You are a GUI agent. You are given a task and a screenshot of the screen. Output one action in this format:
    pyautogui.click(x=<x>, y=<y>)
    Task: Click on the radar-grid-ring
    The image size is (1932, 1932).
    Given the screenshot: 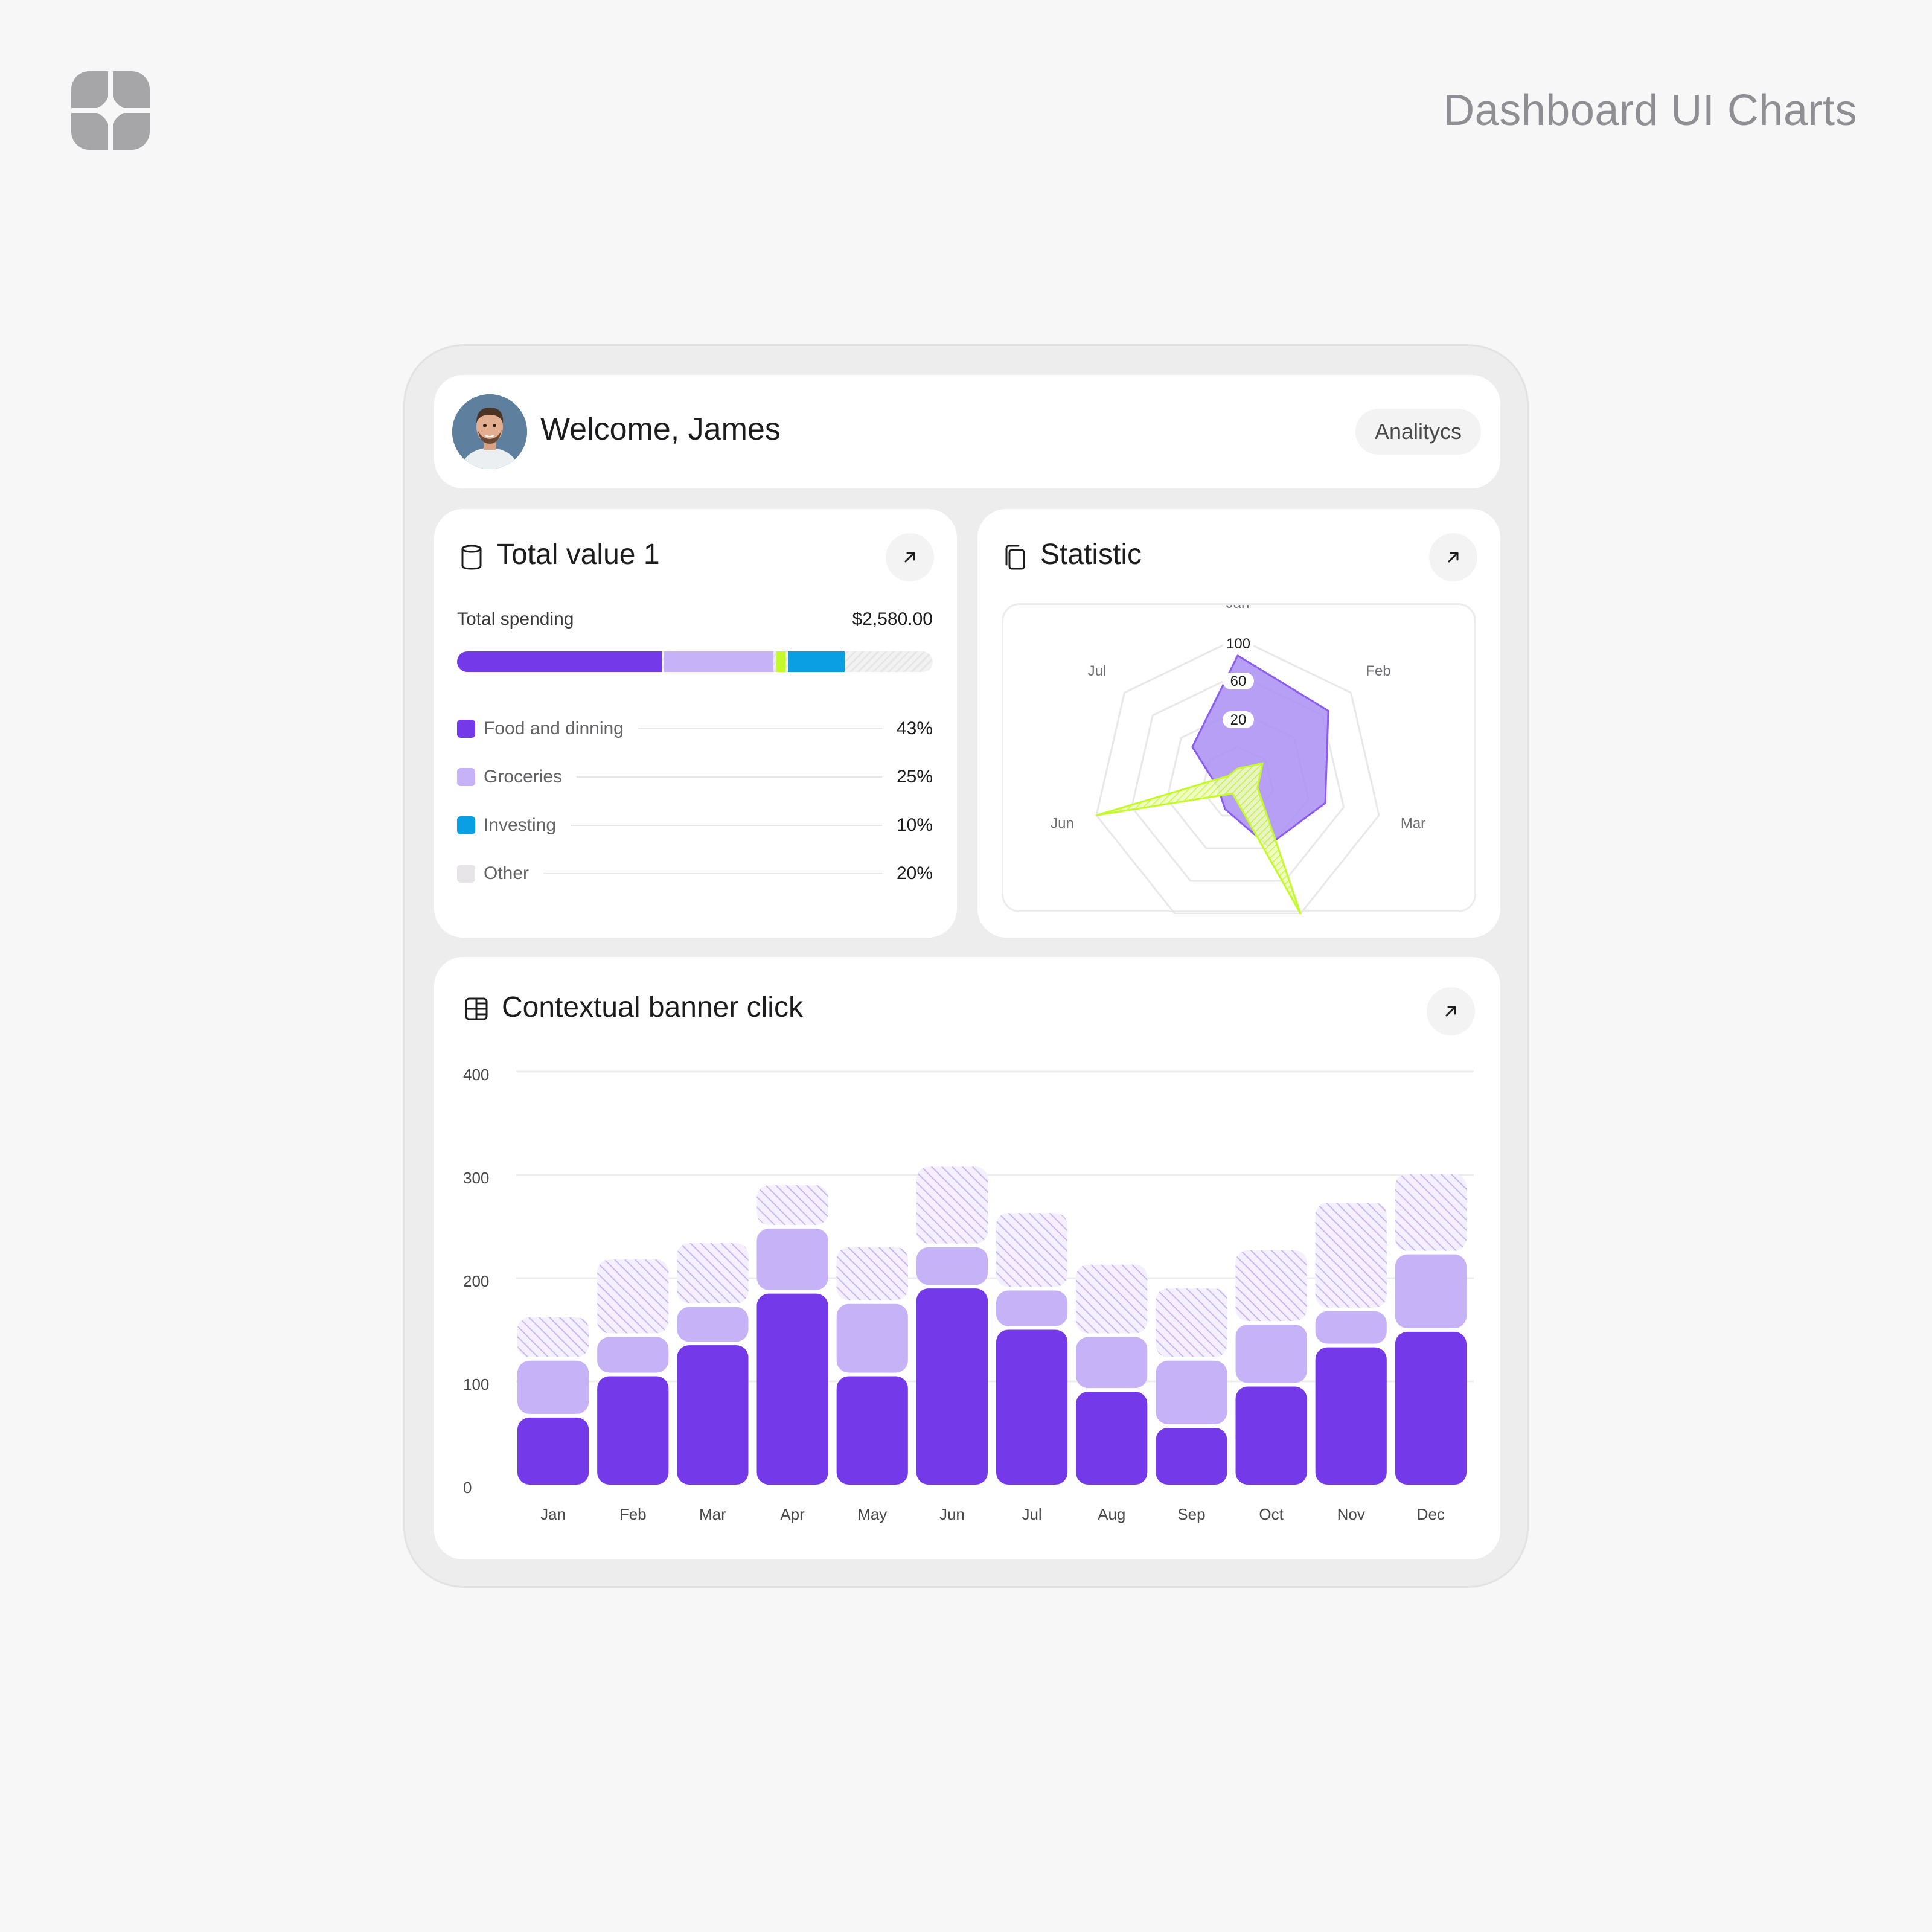 What is the action you would take?
    pyautogui.click(x=1238, y=775)
    